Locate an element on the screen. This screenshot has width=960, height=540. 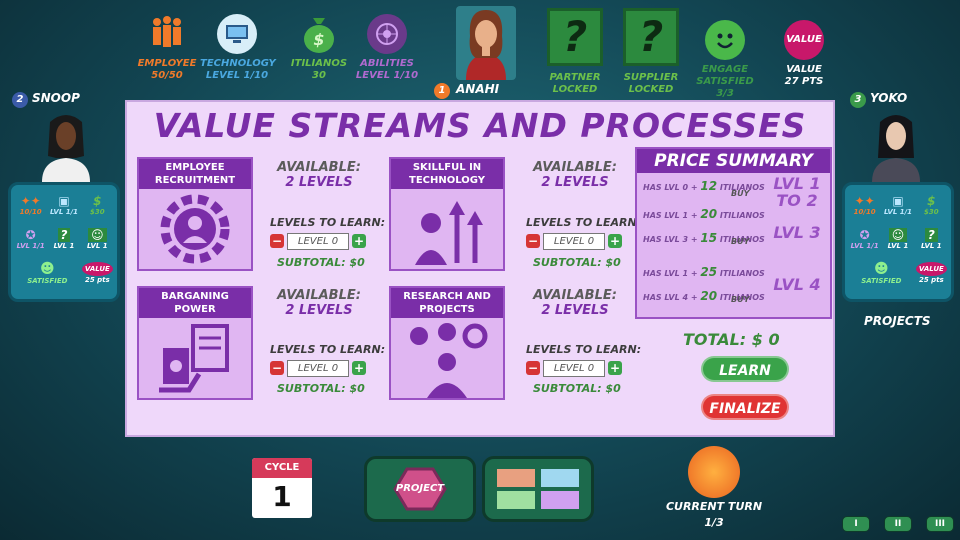
computer-icon is located at coordinates (237, 34).